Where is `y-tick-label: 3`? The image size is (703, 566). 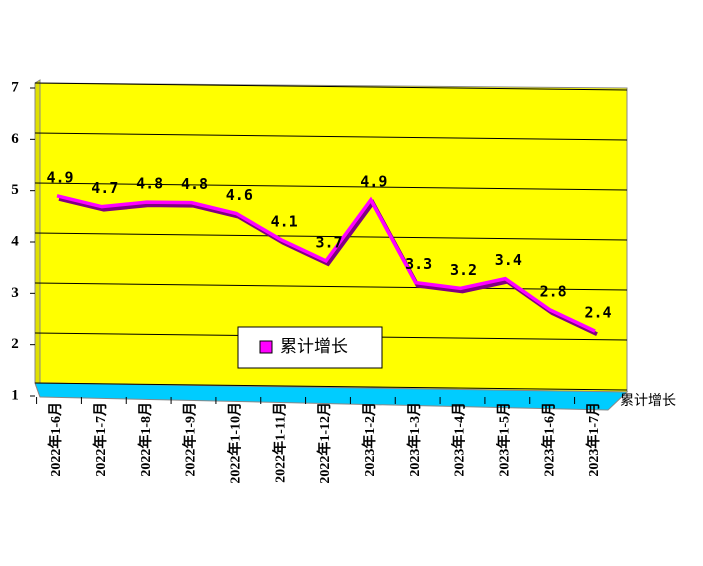
y-tick-label: 3 is located at coordinates (15, 293).